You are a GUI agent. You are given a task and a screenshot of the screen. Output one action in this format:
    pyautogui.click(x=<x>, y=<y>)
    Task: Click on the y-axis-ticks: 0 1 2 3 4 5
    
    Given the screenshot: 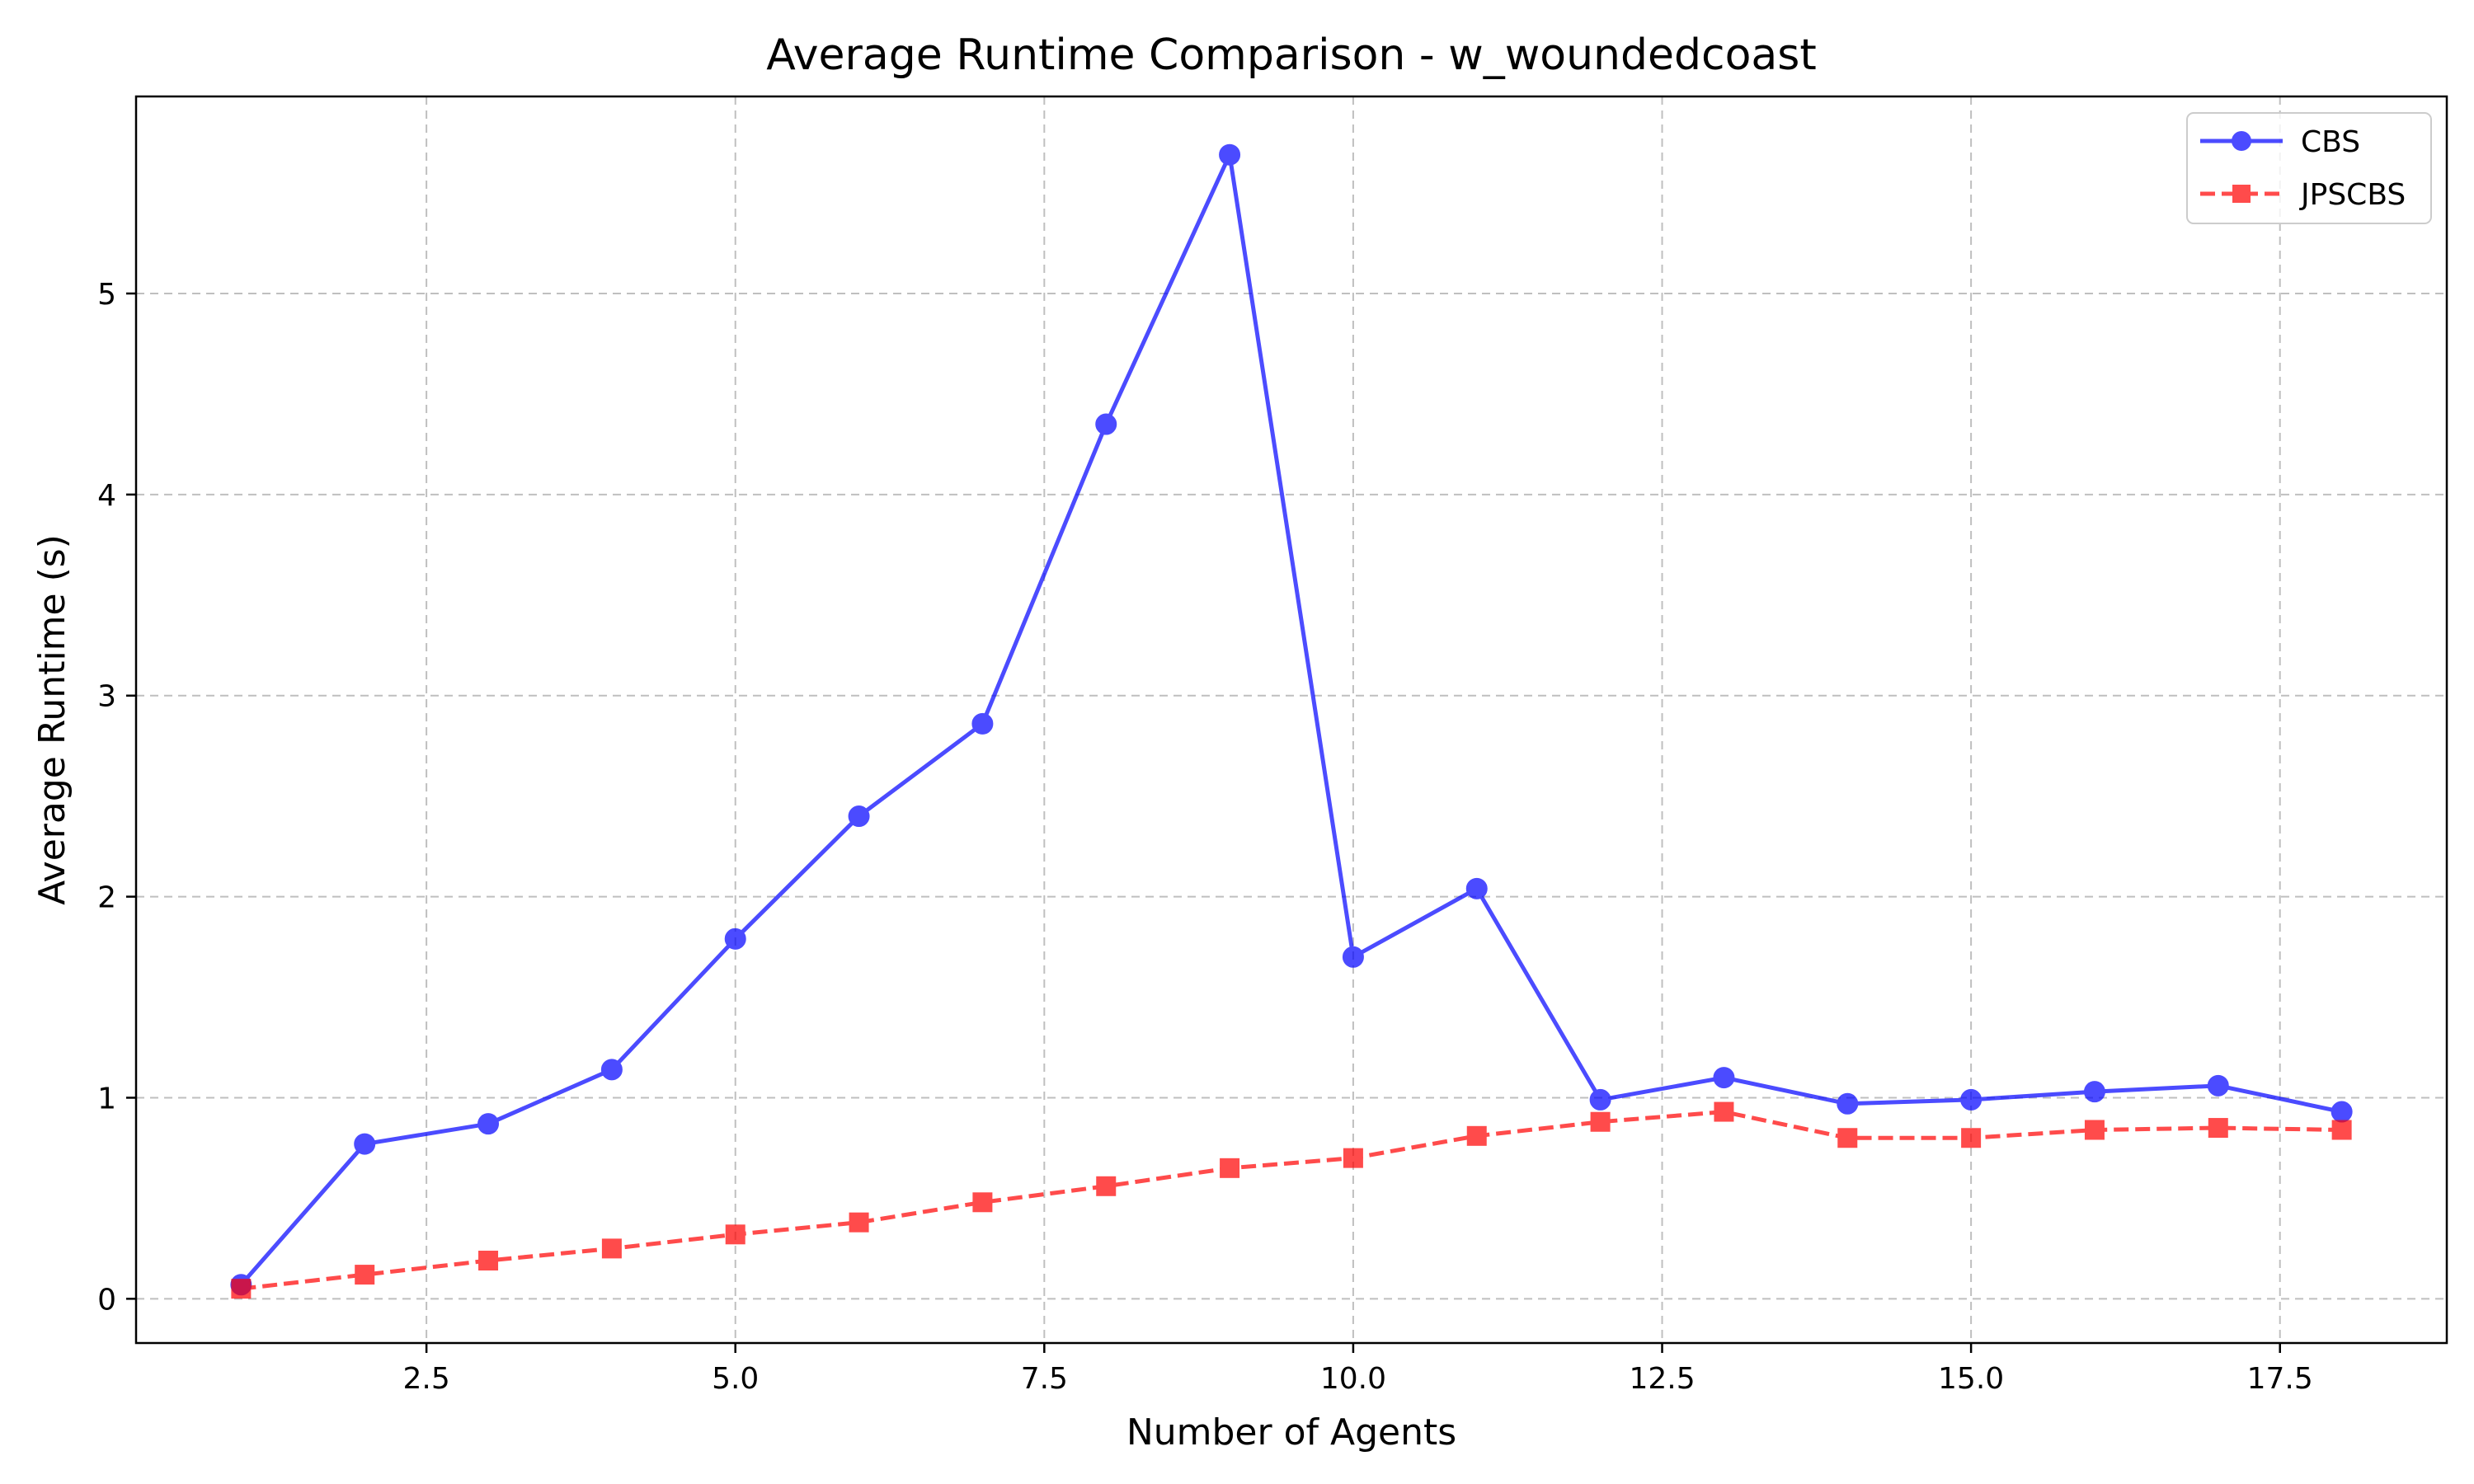 What is the action you would take?
    pyautogui.click(x=116, y=797)
    